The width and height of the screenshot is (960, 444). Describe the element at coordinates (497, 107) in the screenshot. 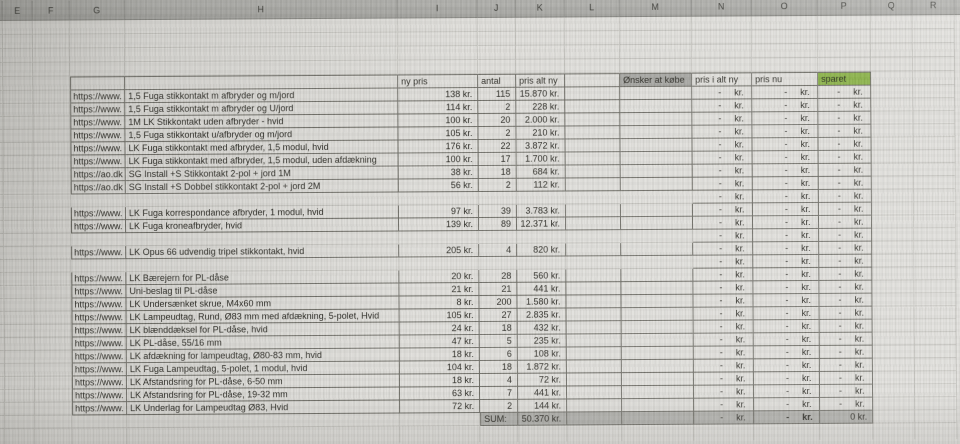

I see `cell-qty: 2` at that location.